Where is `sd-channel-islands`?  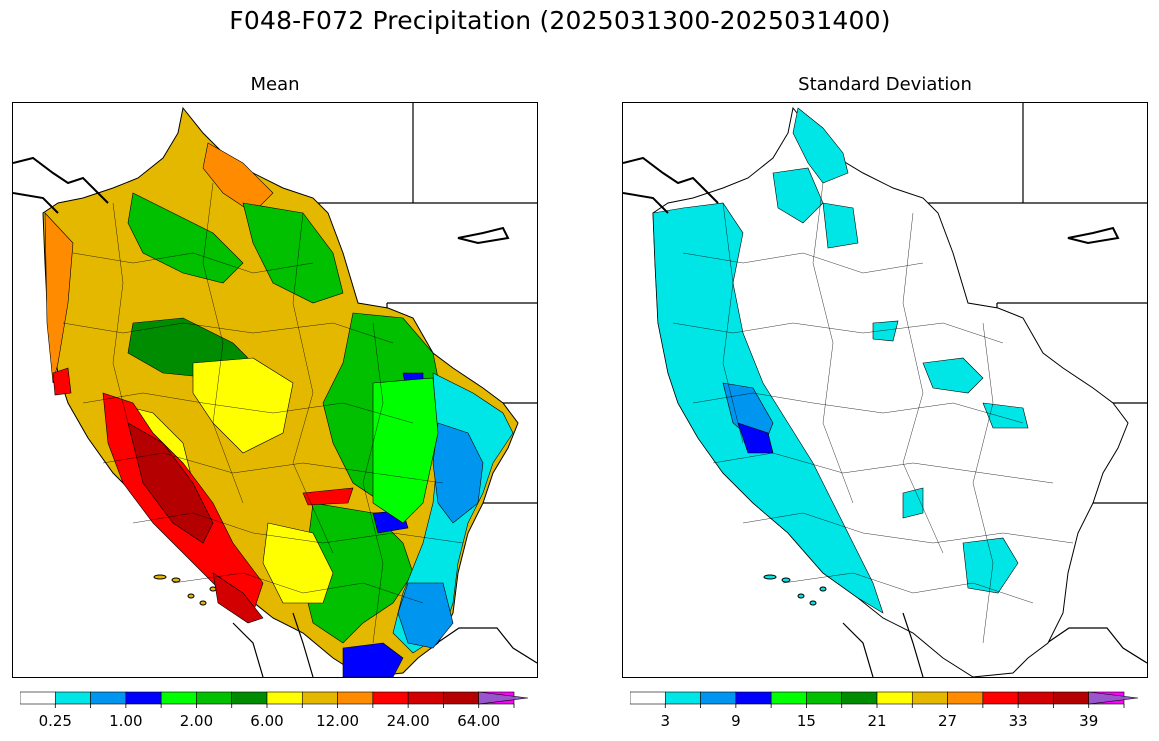
sd-channel-islands is located at coordinates (795, 590).